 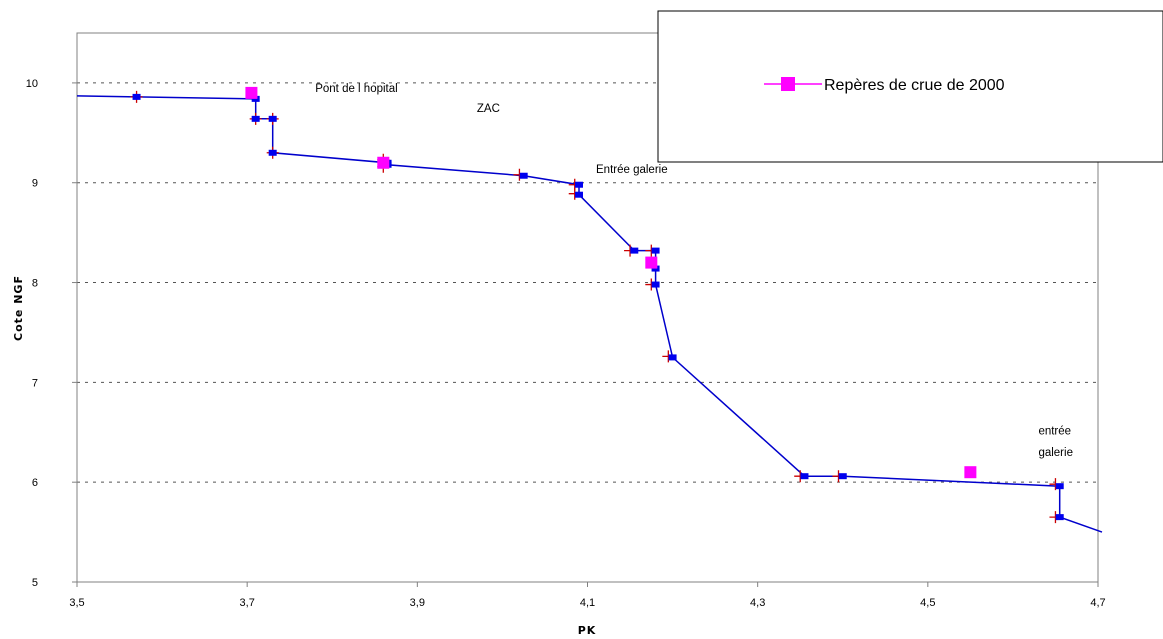 What do you see at coordinates (632, 170) in the screenshot?
I see `annotation-label: Entrée galerie` at bounding box center [632, 170].